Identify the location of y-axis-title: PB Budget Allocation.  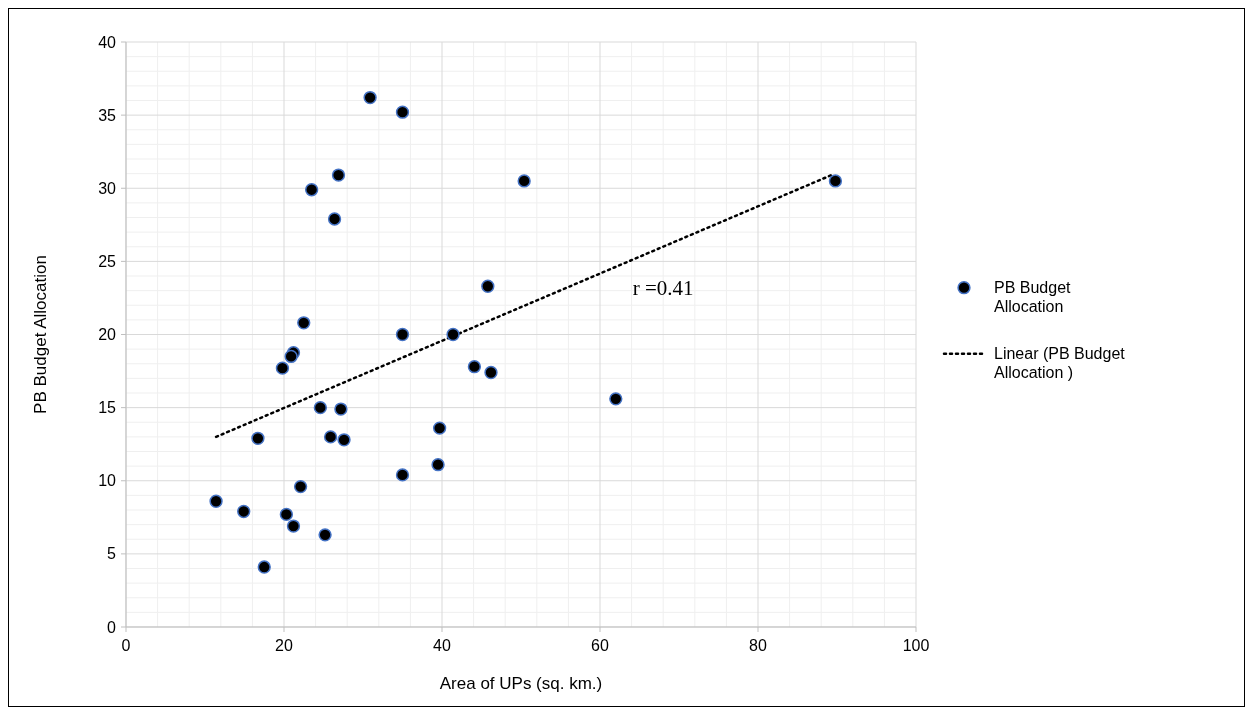
(40, 334).